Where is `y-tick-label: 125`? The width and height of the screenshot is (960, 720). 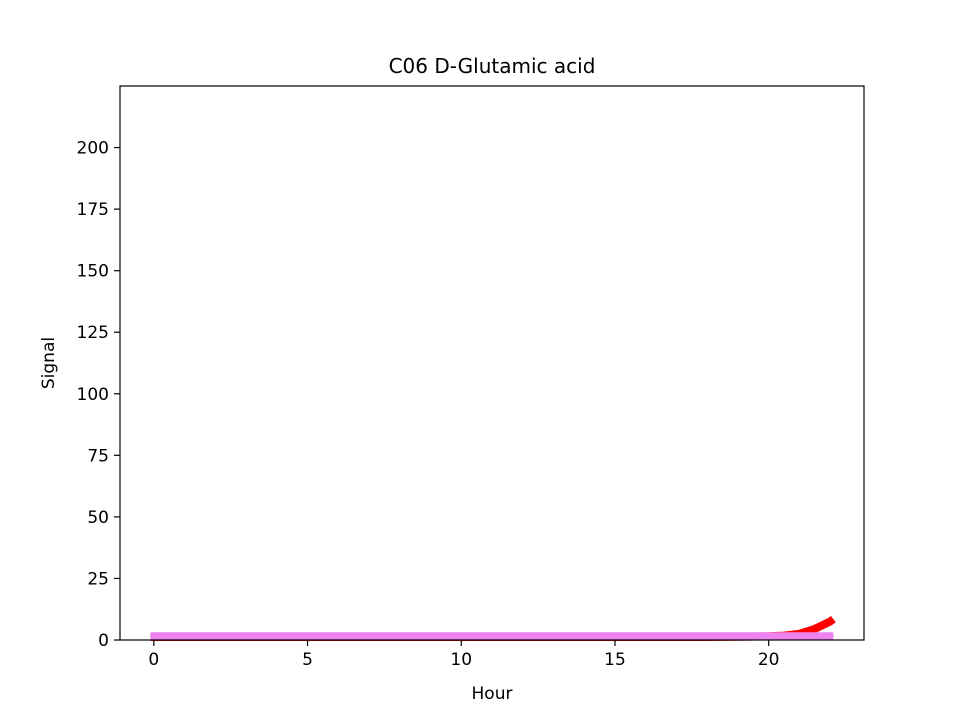 y-tick-label: 125 is located at coordinates (93, 333).